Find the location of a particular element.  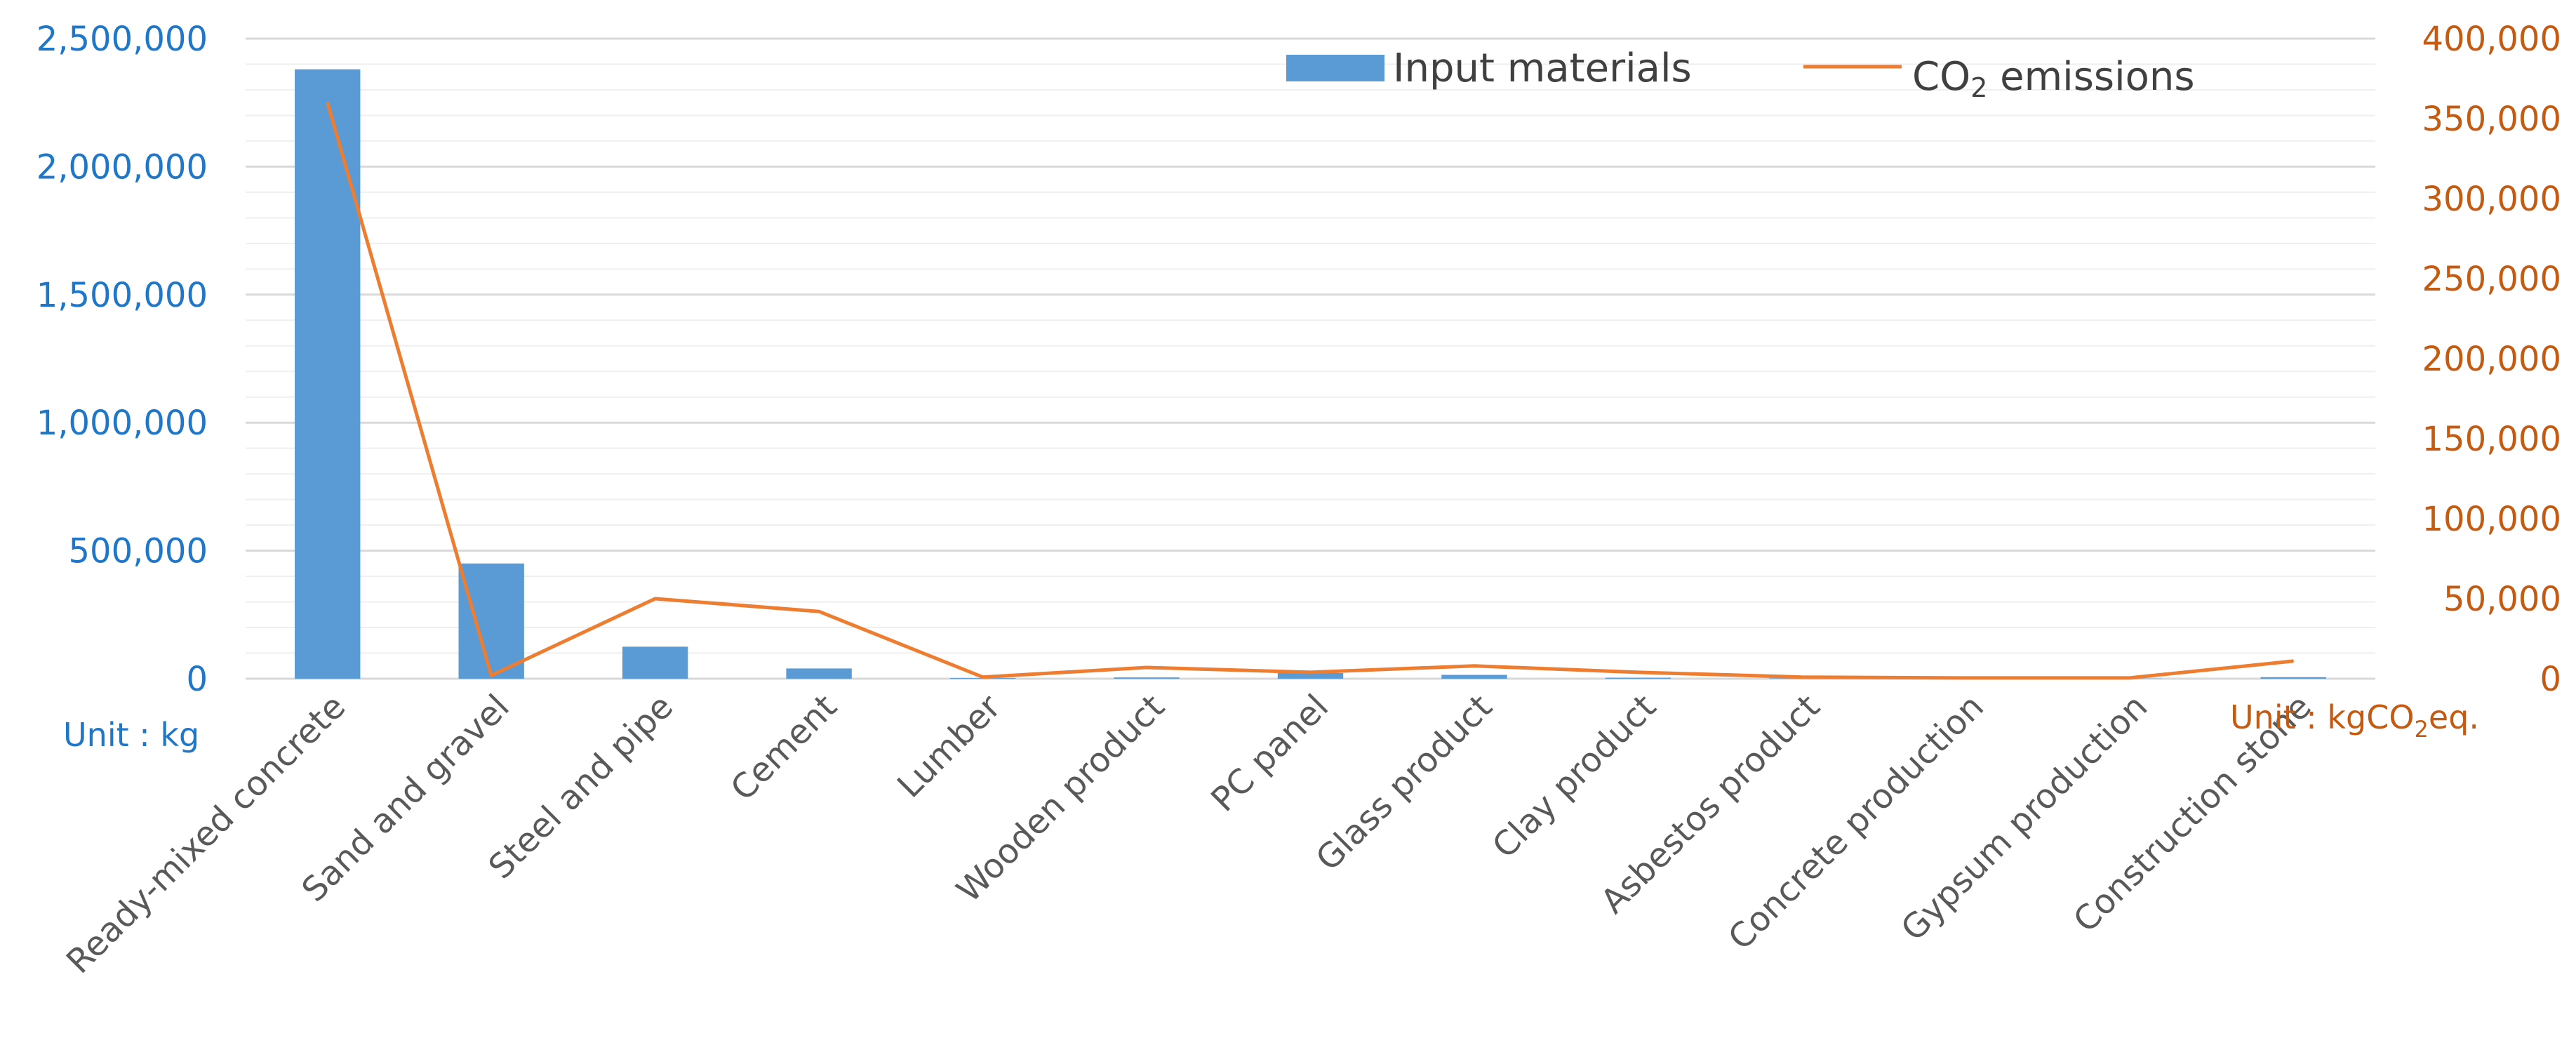

point-pc-panel is located at coordinates (1310, 672).